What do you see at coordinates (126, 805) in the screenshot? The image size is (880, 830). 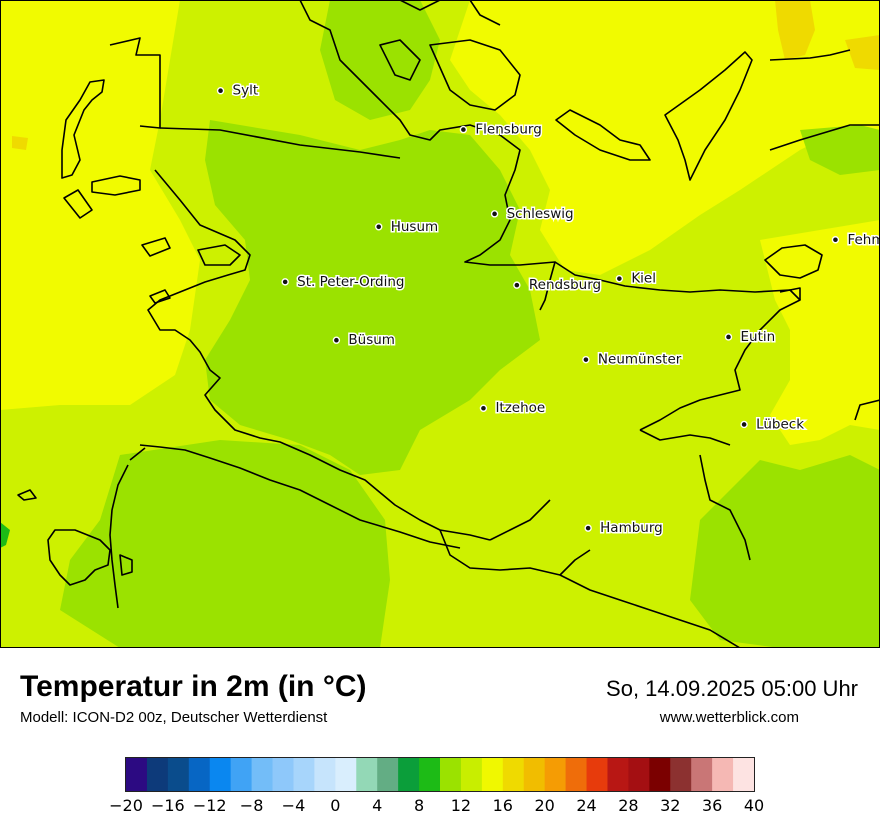 I see `legend-tick-label: −20` at bounding box center [126, 805].